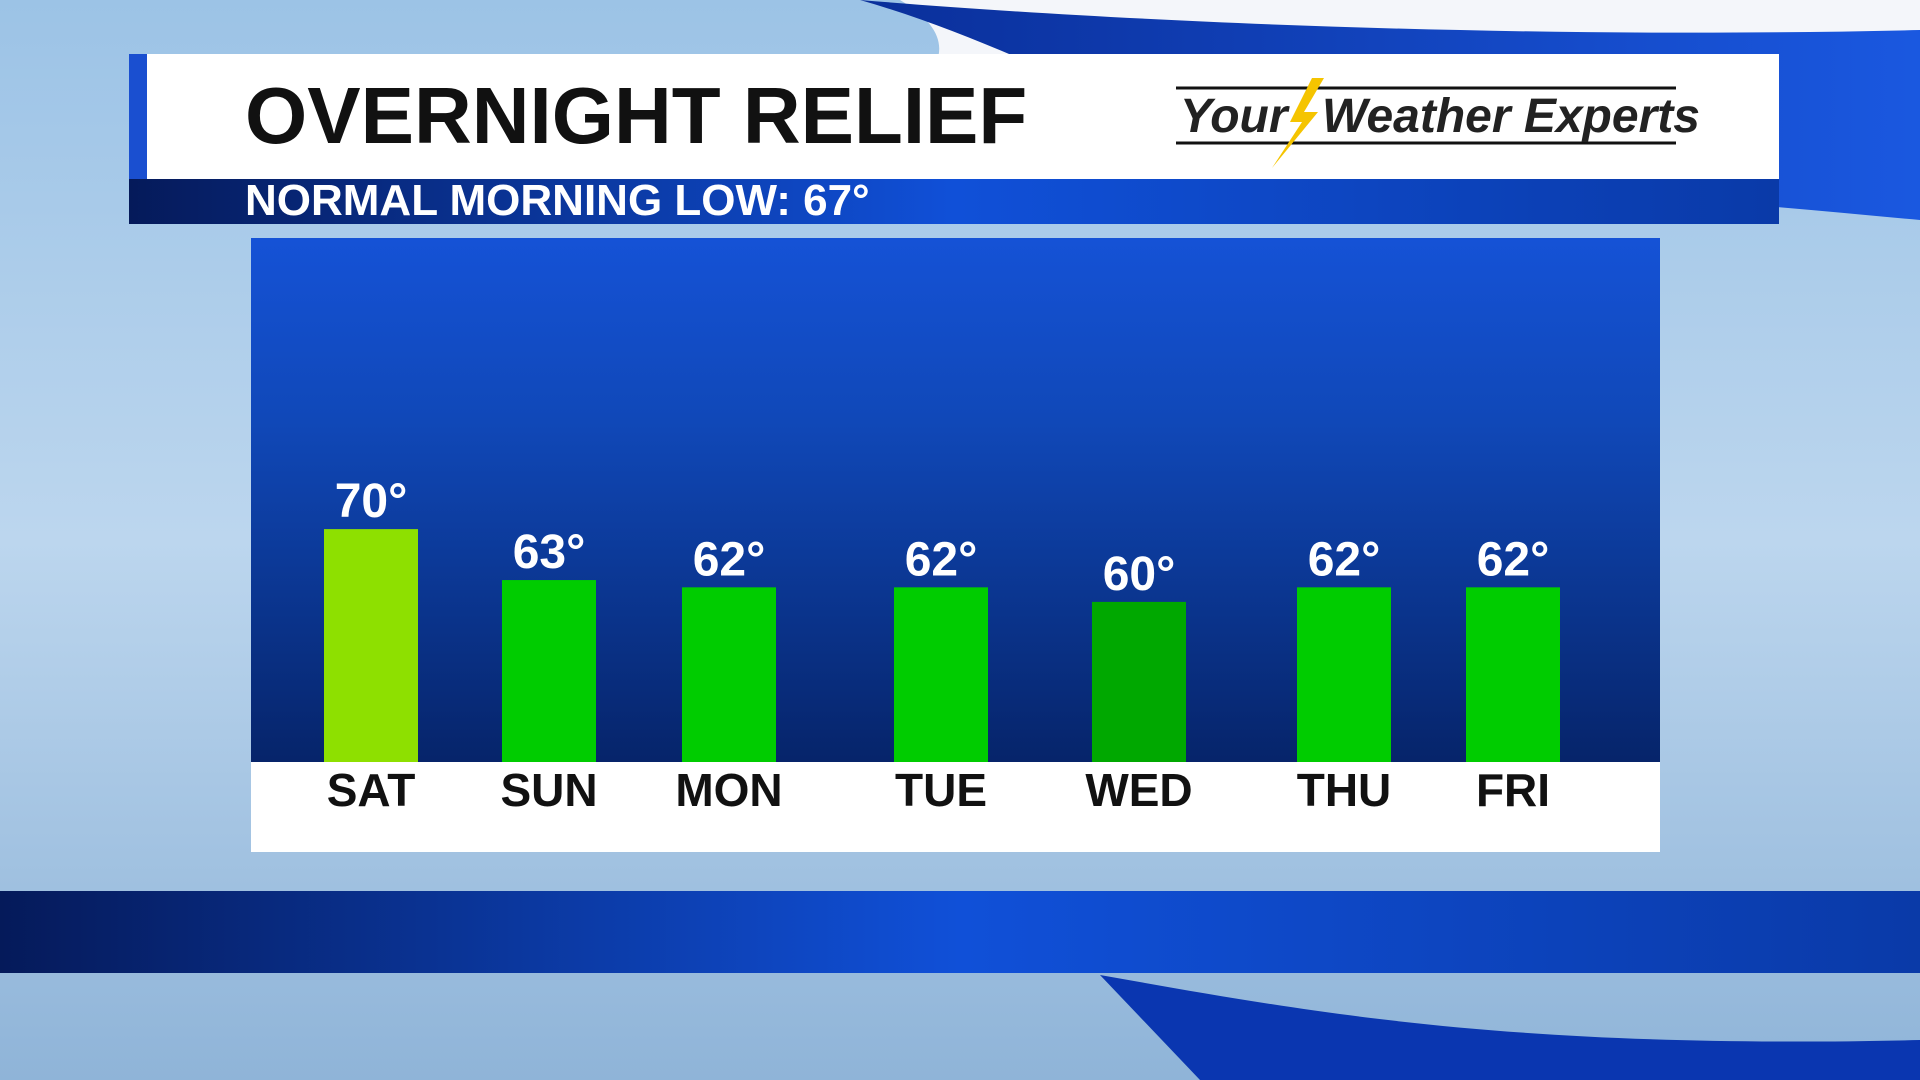 The width and height of the screenshot is (1920, 1080). What do you see at coordinates (557, 200) in the screenshot?
I see `subtitle: NORMAL MORNING LOW: 67°` at bounding box center [557, 200].